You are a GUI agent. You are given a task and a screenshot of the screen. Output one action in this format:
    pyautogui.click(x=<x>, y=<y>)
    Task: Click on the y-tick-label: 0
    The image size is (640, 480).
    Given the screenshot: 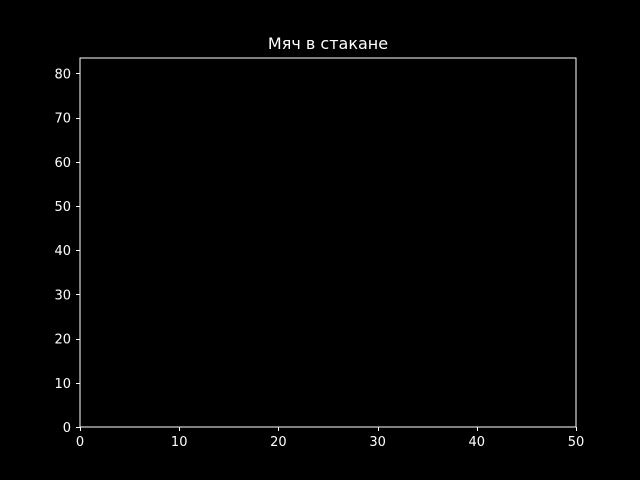 What is the action you would take?
    pyautogui.click(x=67, y=428)
    